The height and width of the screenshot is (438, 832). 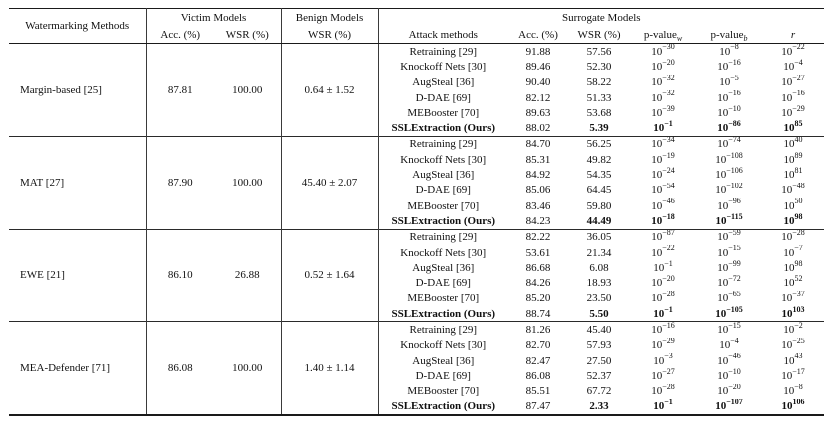 What do you see at coordinates (663, 360) in the screenshot?
I see `pvalue-w-cell: 10−3` at bounding box center [663, 360].